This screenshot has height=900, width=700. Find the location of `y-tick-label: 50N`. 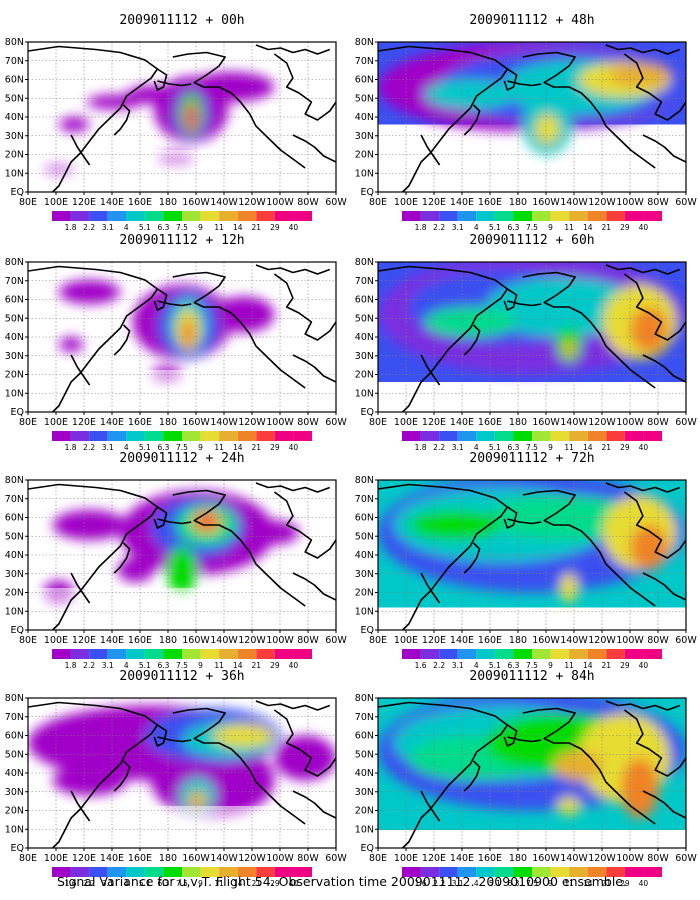

y-tick-label: 50N is located at coordinates (364, 754).